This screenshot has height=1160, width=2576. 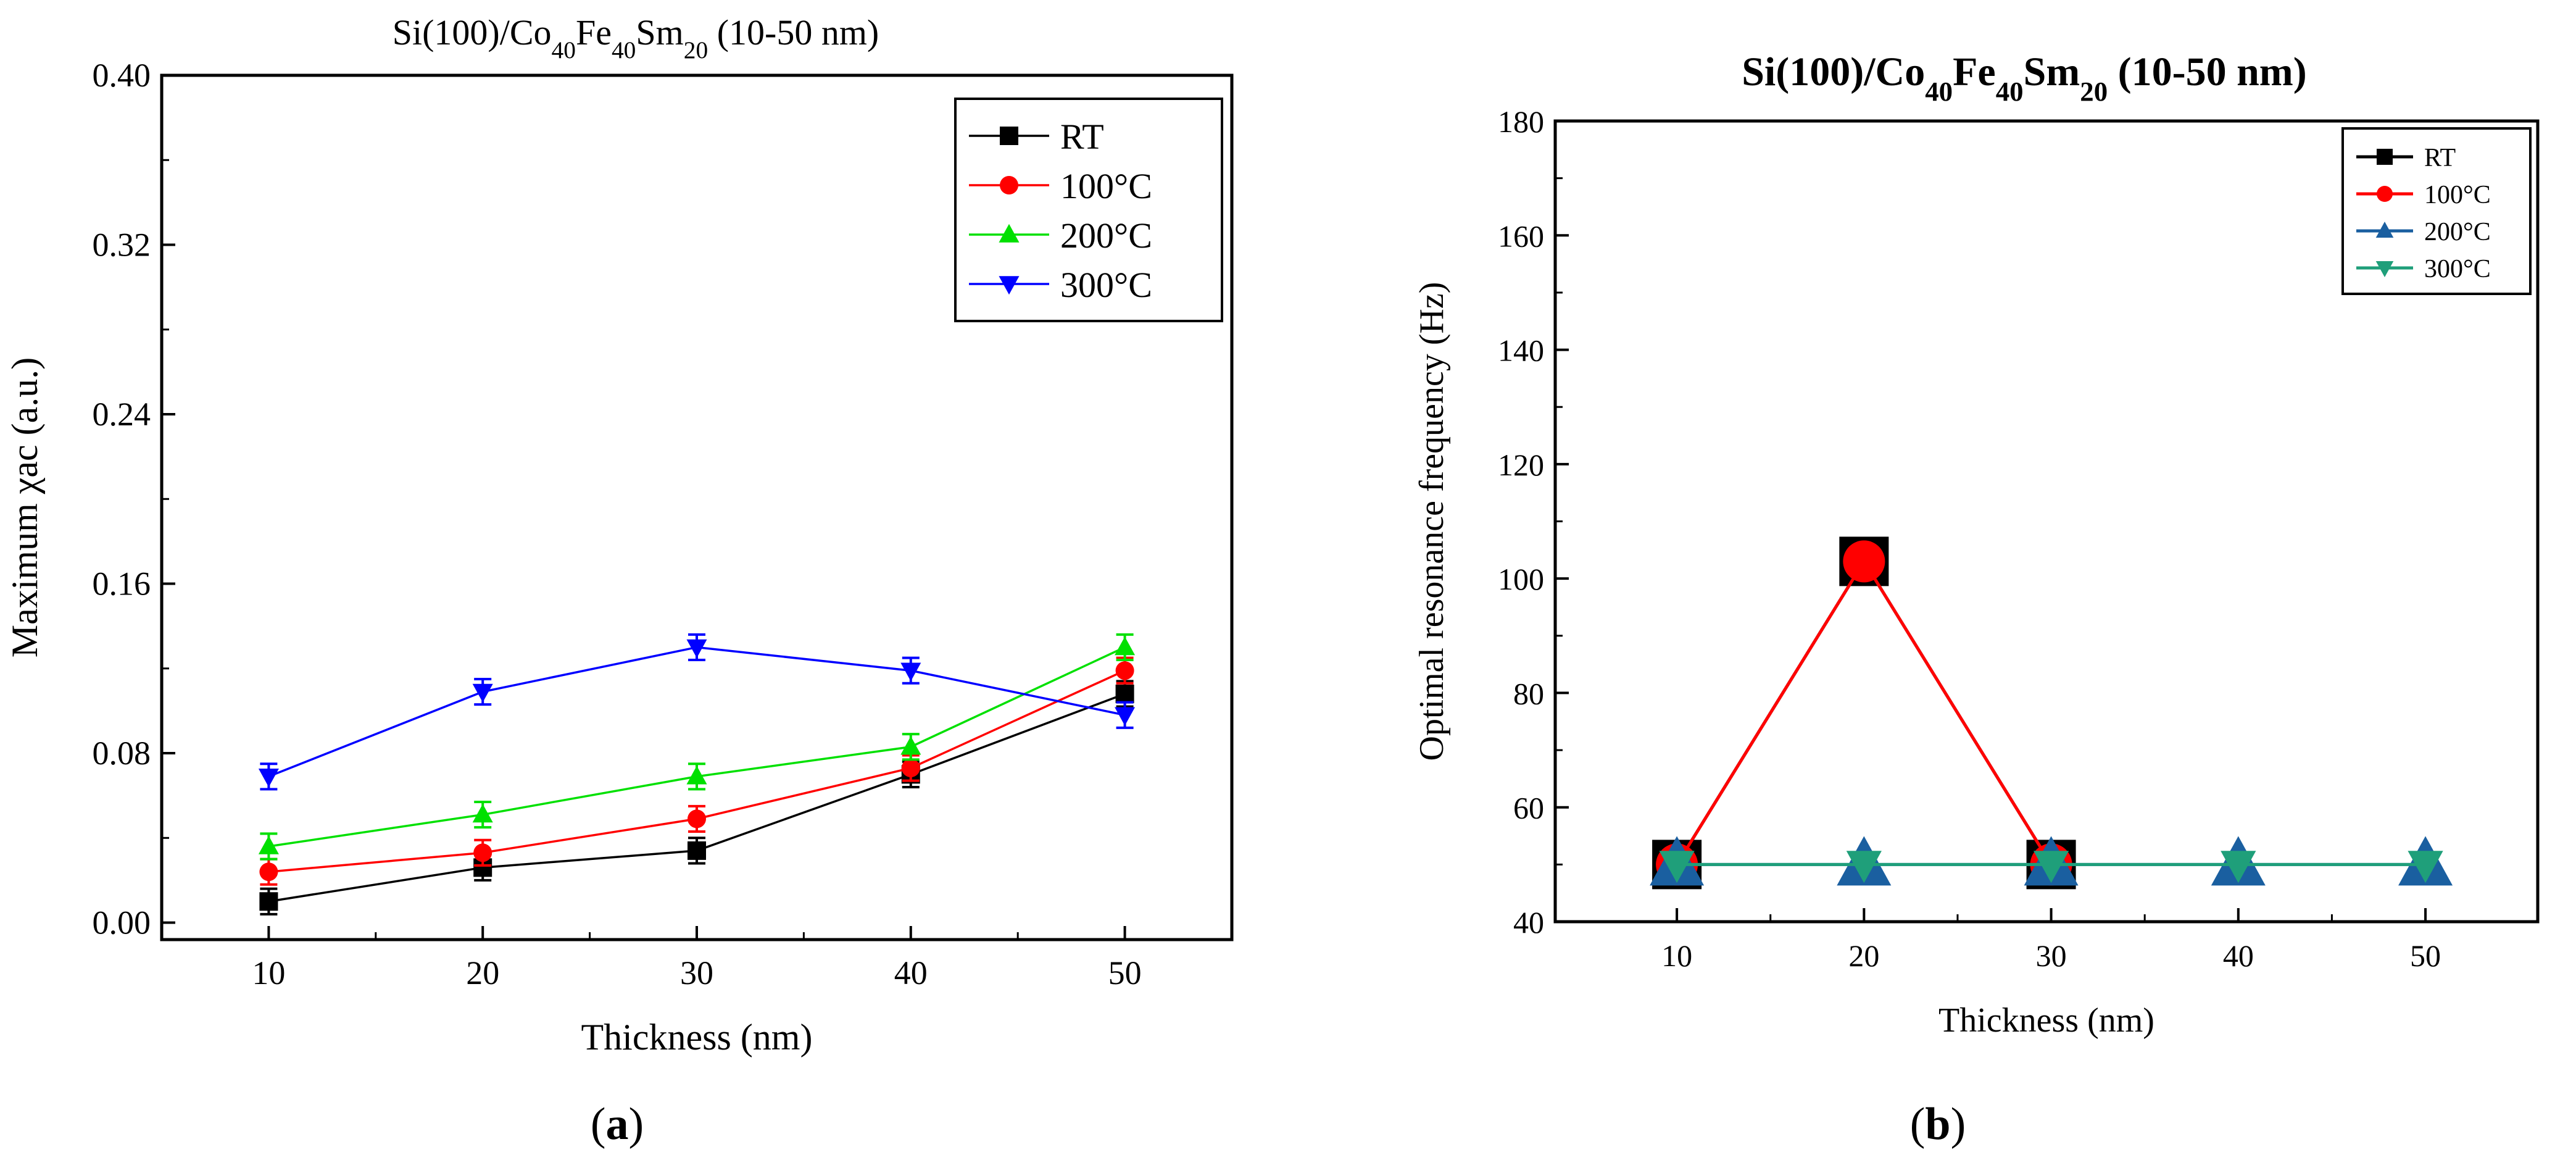 What do you see at coordinates (122, 753) in the screenshot?
I see `y-tick-label: 0.08` at bounding box center [122, 753].